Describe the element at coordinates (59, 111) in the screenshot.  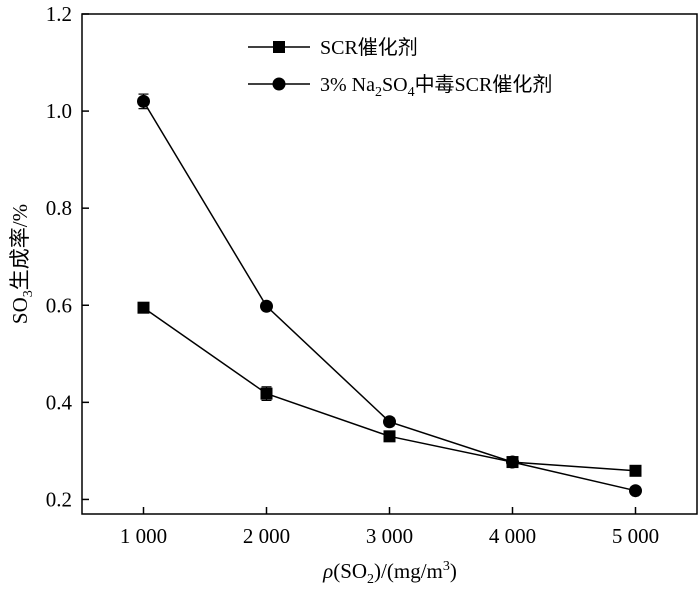
I see `y-tick-label: 1.0` at that location.